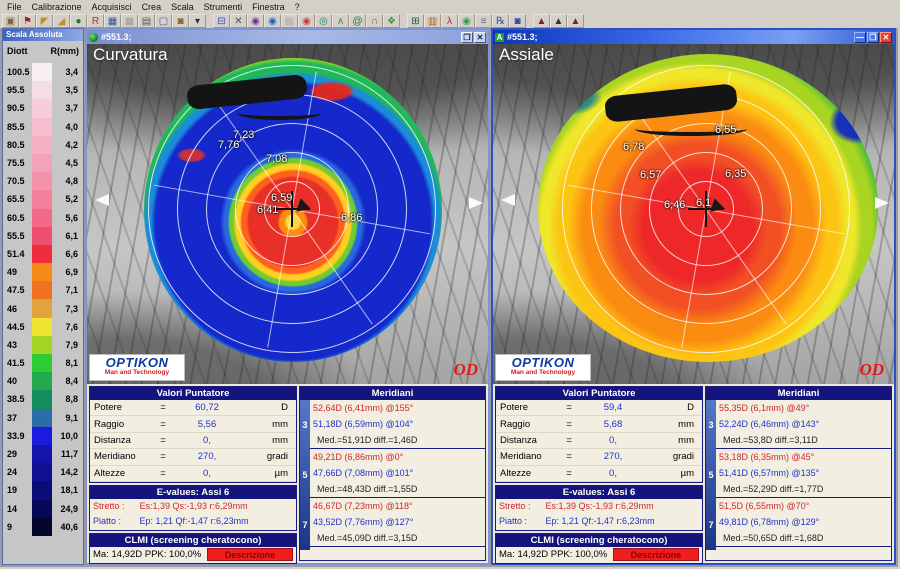 The width and height of the screenshot is (900, 569). What do you see at coordinates (693, 37) in the screenshot?
I see `assiale-title-bar: A #551.3; — ❒ ✕` at bounding box center [693, 37].